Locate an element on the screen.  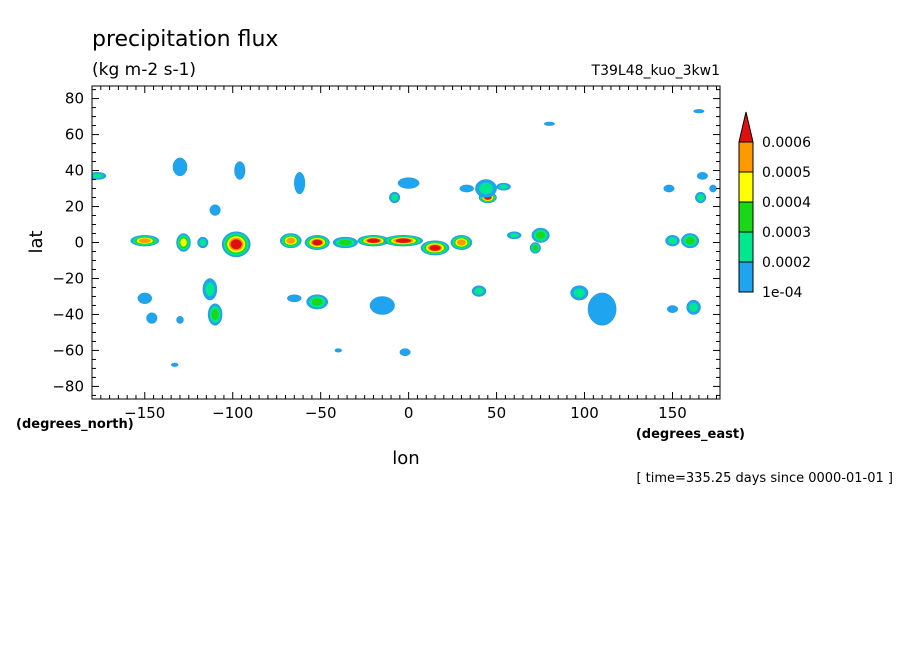
x-tick-labels: −150 −100 −50 0 50 100 150 is located at coordinates (405, 413).